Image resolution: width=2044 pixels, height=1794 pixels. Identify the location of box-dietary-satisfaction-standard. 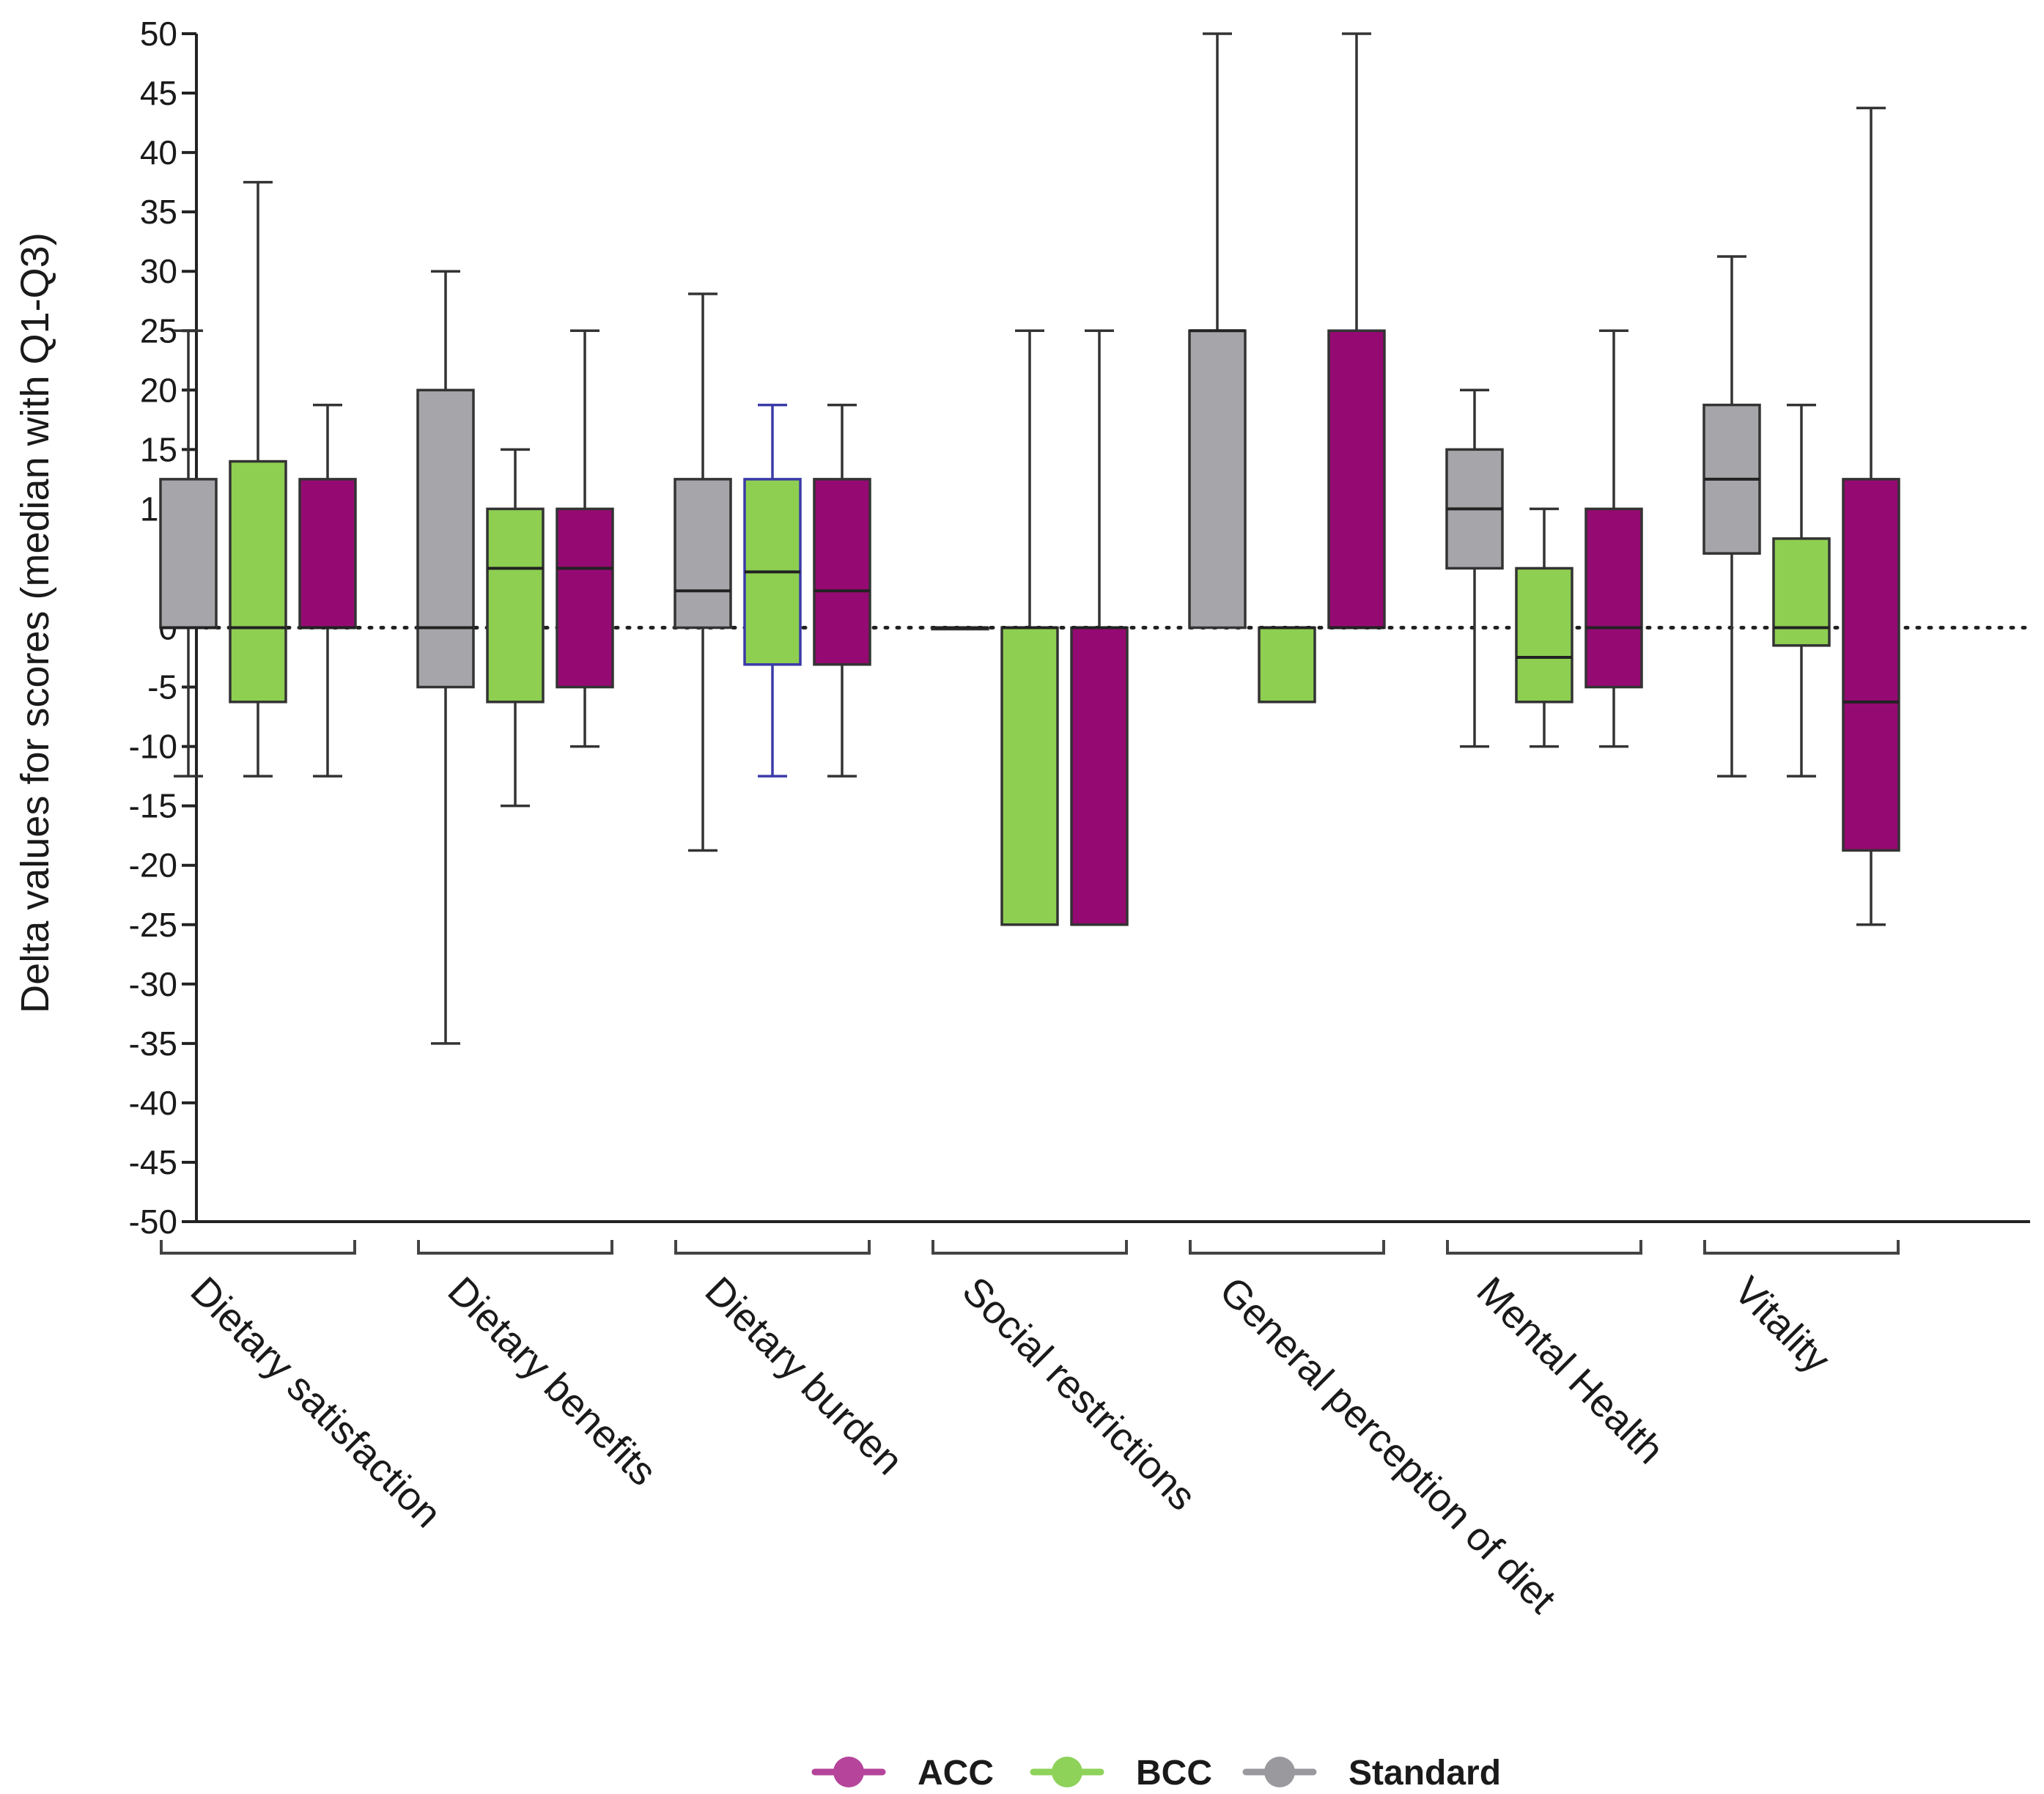
(189, 553).